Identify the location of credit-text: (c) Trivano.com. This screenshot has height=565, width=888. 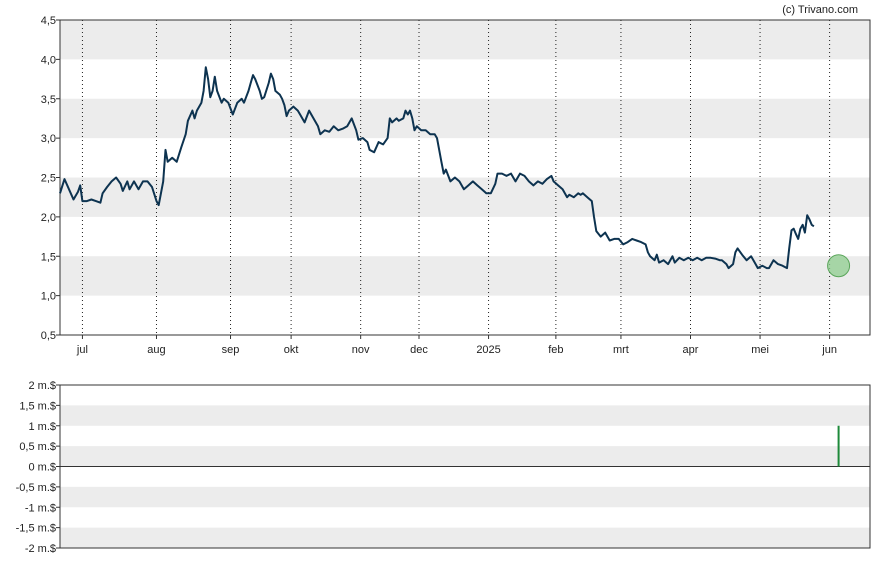
(820, 10).